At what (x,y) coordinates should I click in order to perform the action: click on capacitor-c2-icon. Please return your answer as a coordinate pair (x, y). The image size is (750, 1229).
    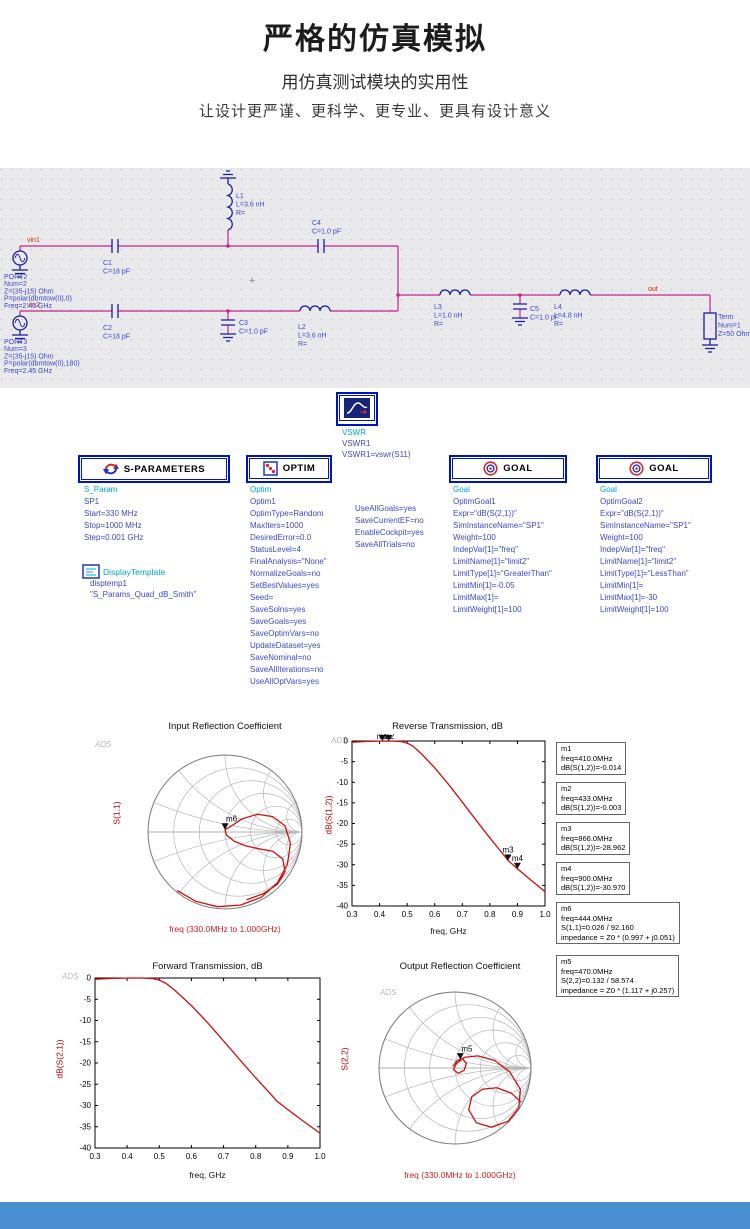
    Looking at the image, I should click on (115, 311).